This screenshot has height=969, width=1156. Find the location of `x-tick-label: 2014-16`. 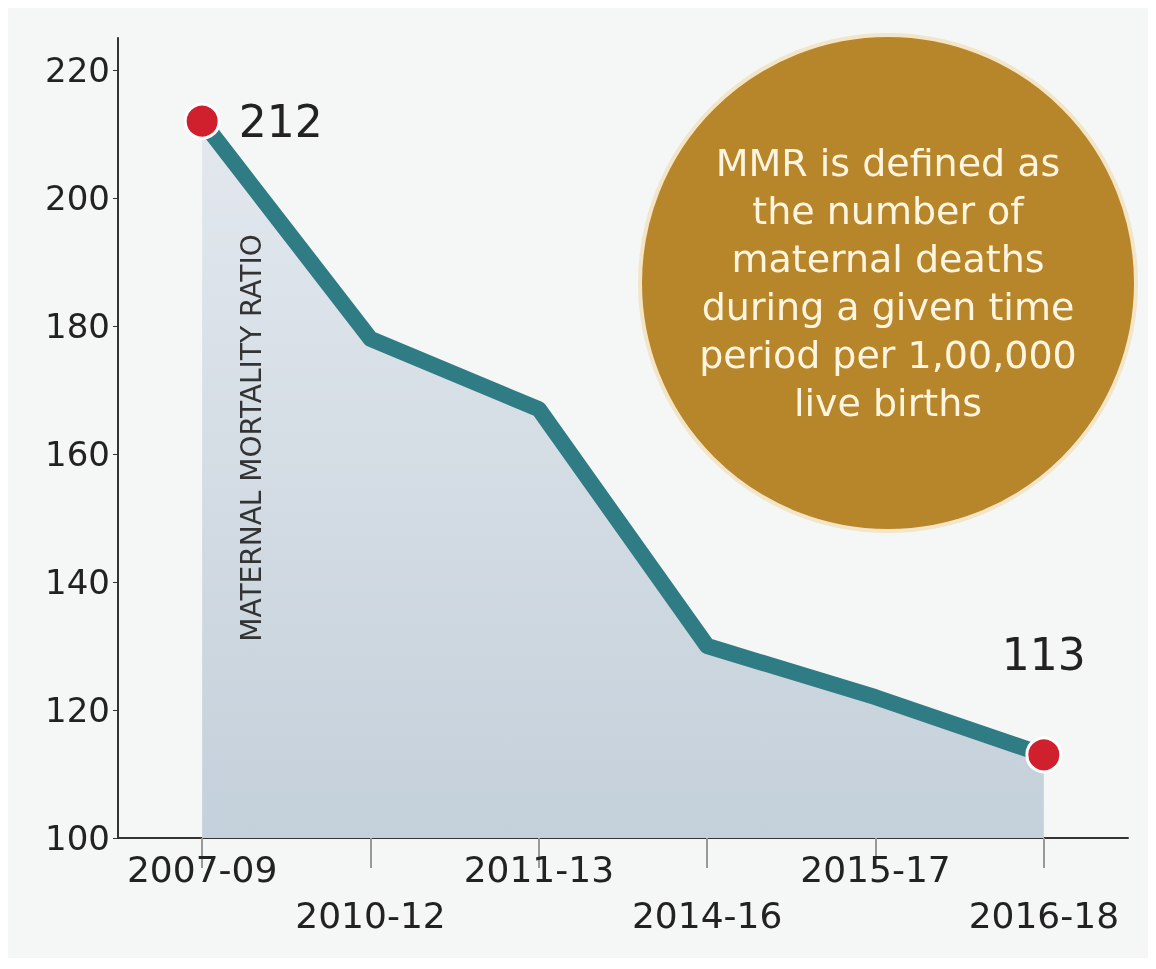

x-tick-label: 2014-16 is located at coordinates (707, 915).